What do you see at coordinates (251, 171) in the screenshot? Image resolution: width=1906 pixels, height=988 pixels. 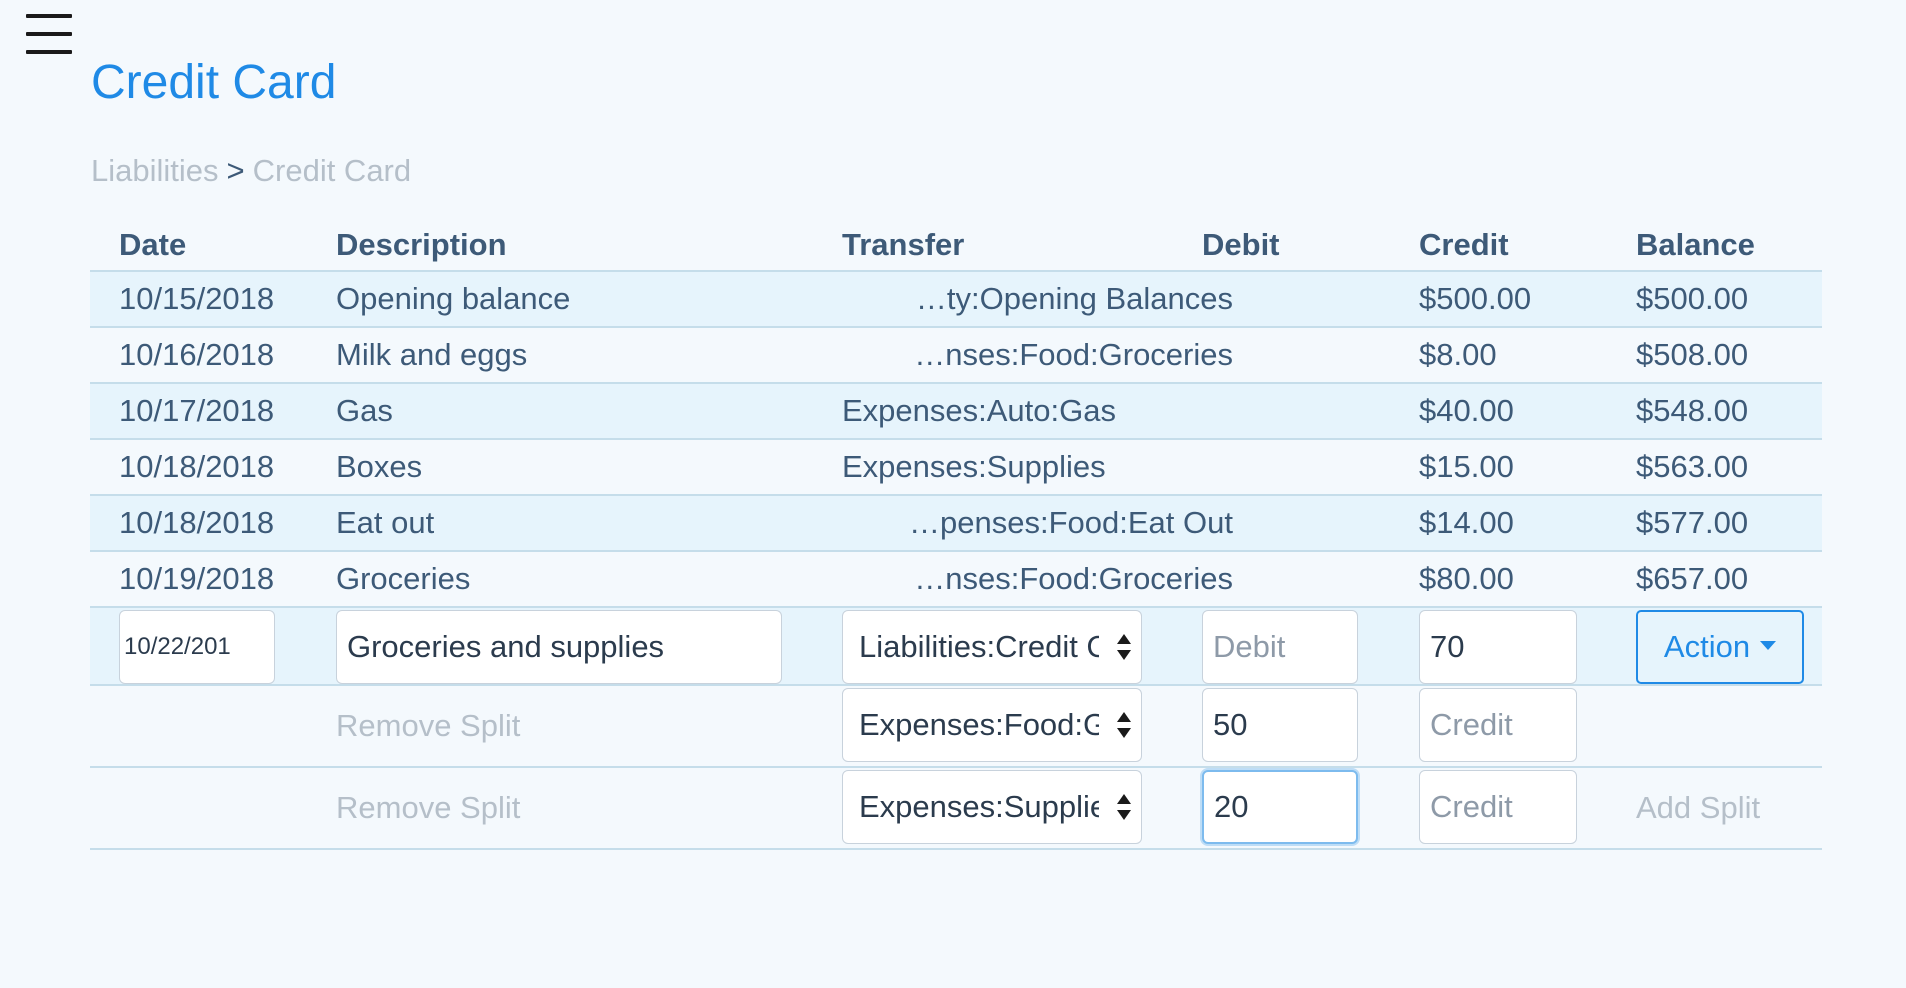 I see `breadcrumb: Liabilities > Credit Card` at bounding box center [251, 171].